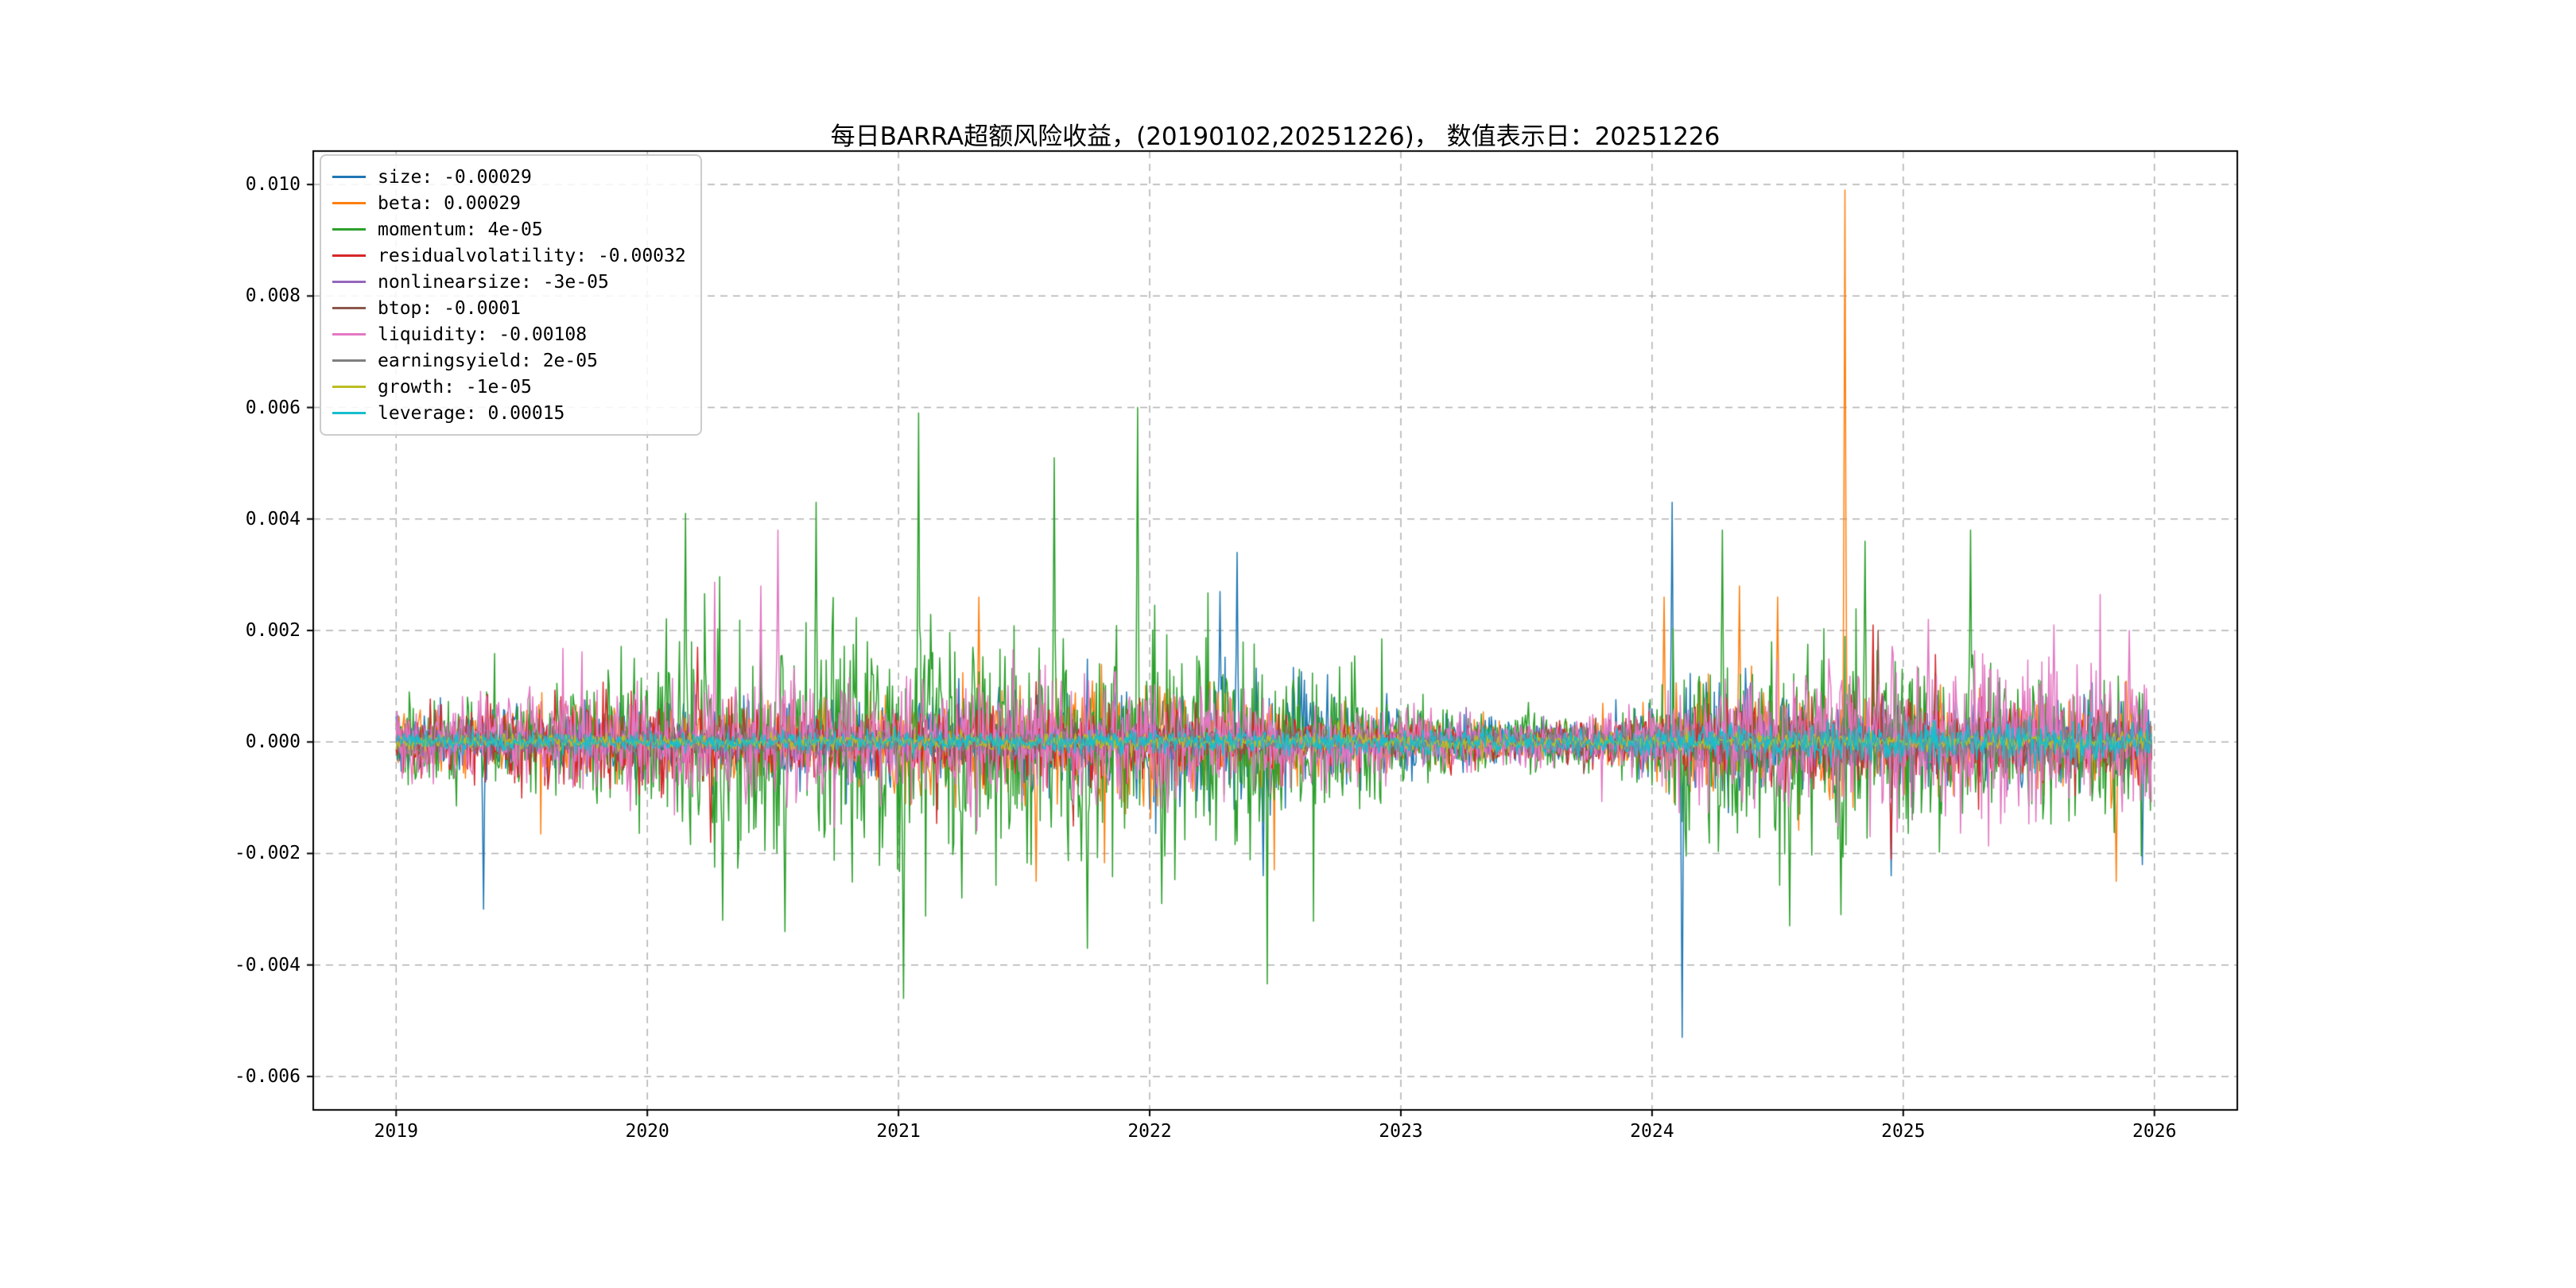 This screenshot has width=2576, height=1288. What do you see at coordinates (267, 965) in the screenshot?
I see `y-tick-label: -0.004` at bounding box center [267, 965].